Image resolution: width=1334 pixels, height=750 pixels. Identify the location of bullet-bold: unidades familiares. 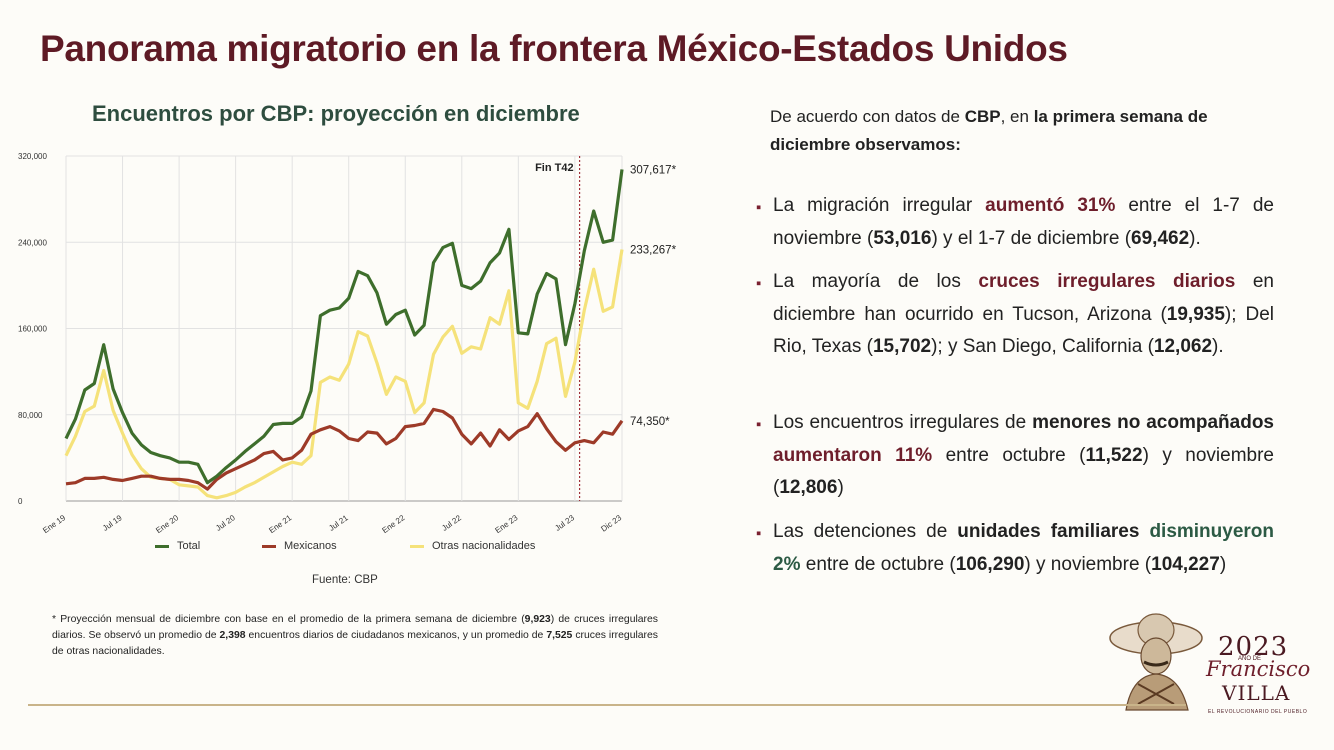
(1048, 531).